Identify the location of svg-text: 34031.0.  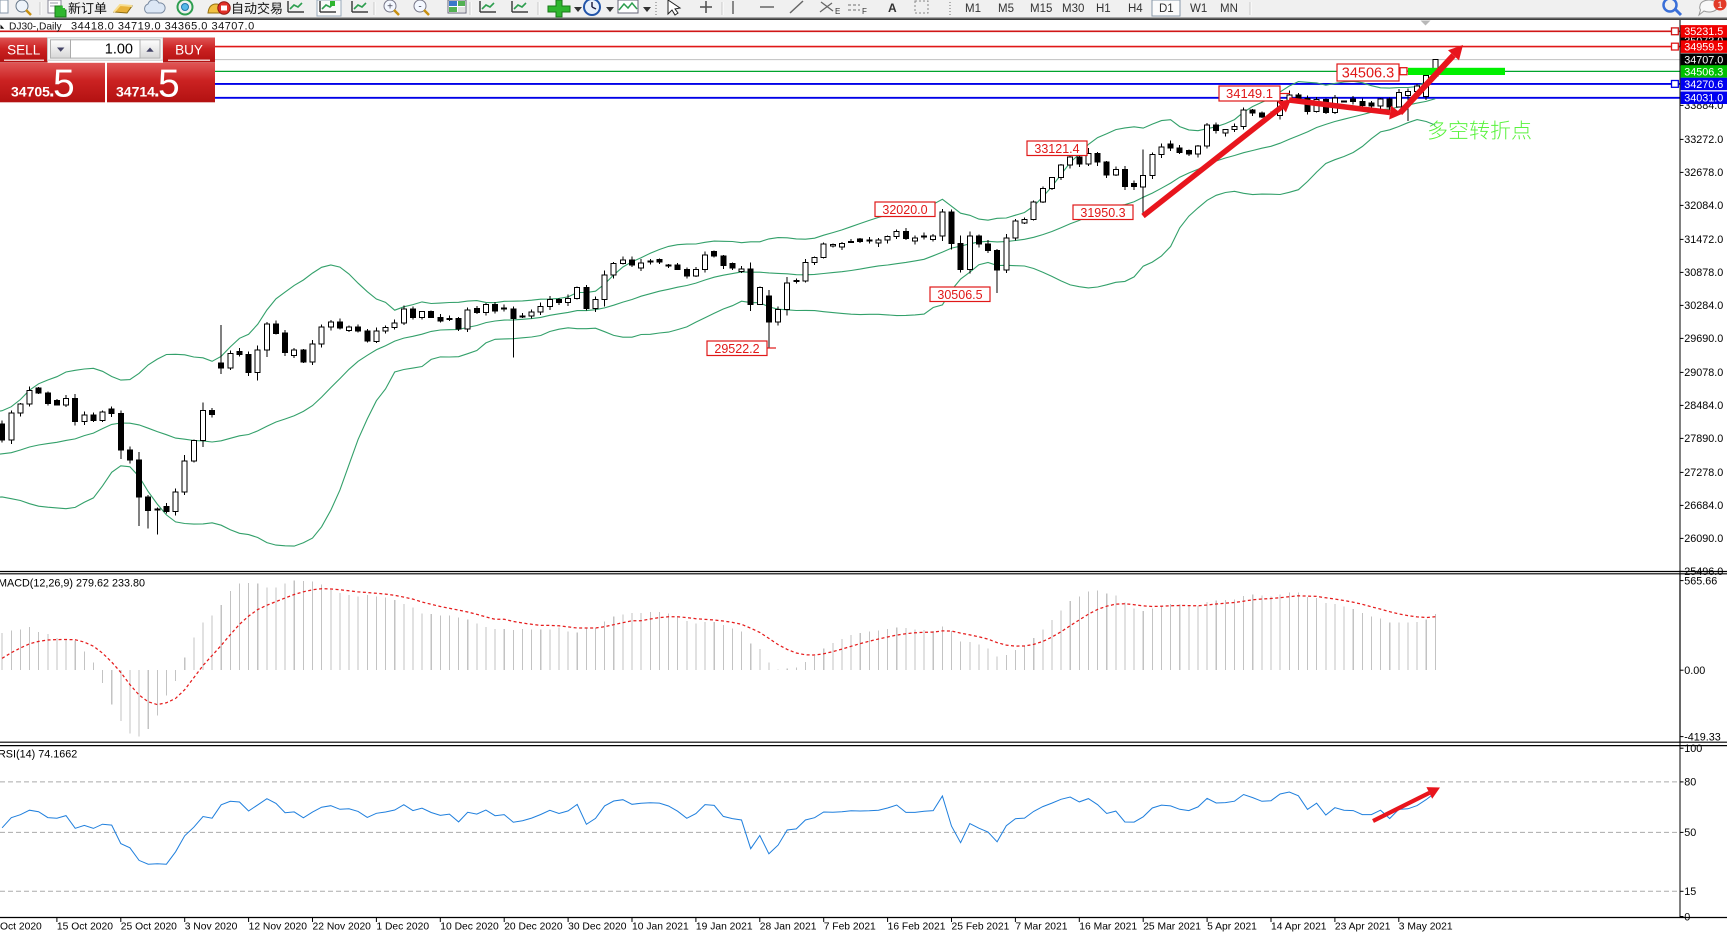
(1703, 99).